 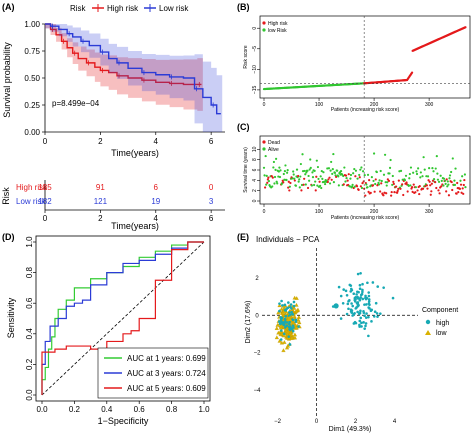 I want to click on roc-y-tick-label: 0.6, so click(x=29, y=303).